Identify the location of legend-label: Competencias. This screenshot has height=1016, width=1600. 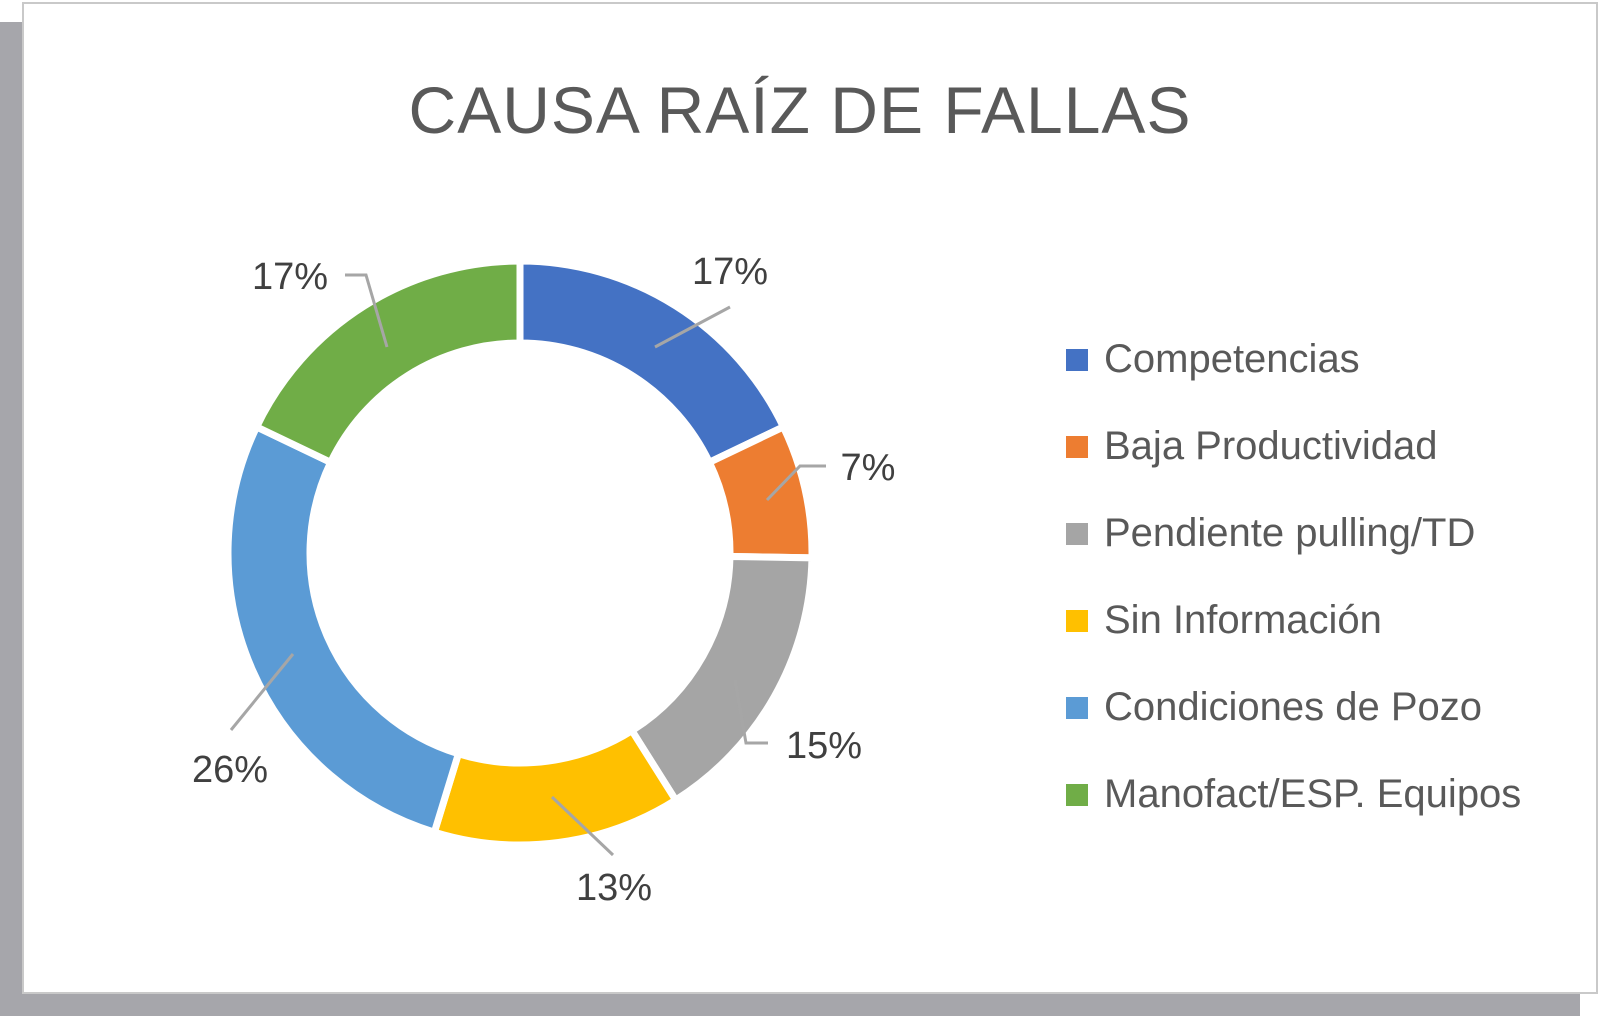
(1232, 359).